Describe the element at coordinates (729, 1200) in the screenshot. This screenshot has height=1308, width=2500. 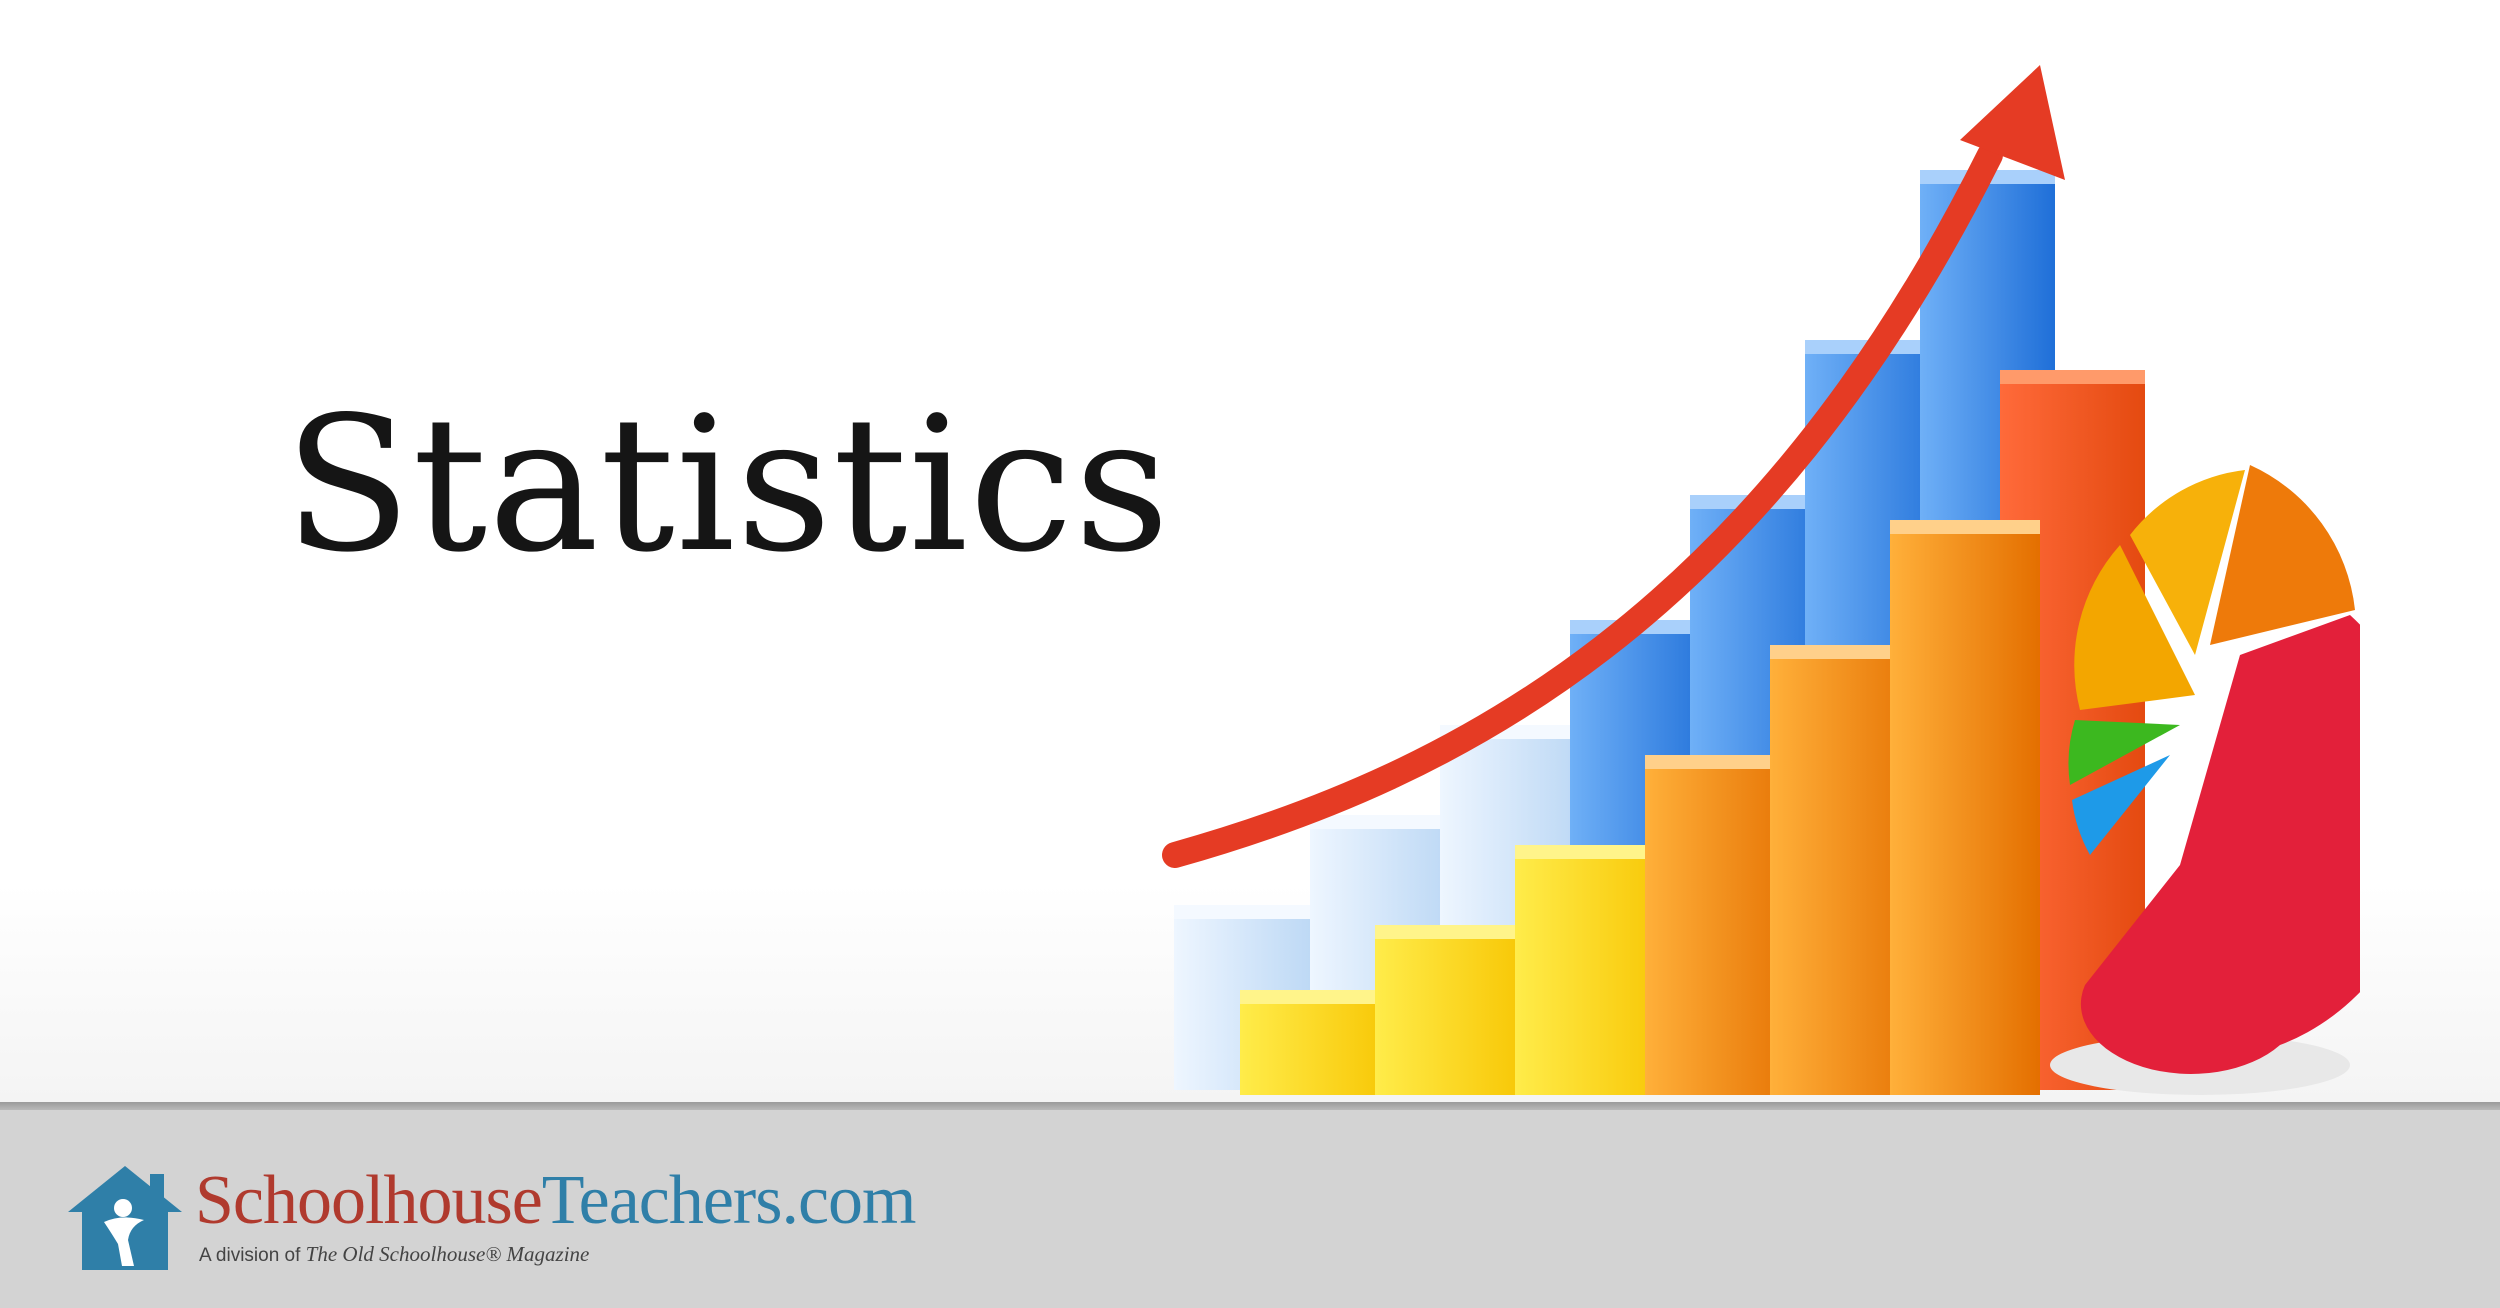
I see `logo-name-part2: Teachers.com` at that location.